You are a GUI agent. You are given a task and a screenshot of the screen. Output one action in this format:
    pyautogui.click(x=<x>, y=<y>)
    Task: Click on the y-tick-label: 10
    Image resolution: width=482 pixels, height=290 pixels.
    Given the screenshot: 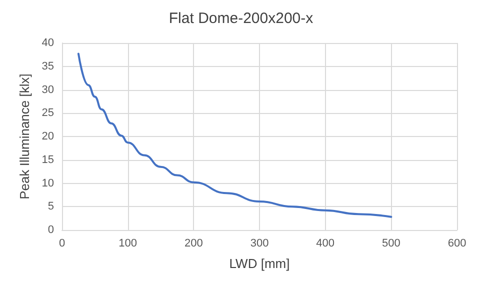 What is the action you would take?
    pyautogui.click(x=48, y=183)
    